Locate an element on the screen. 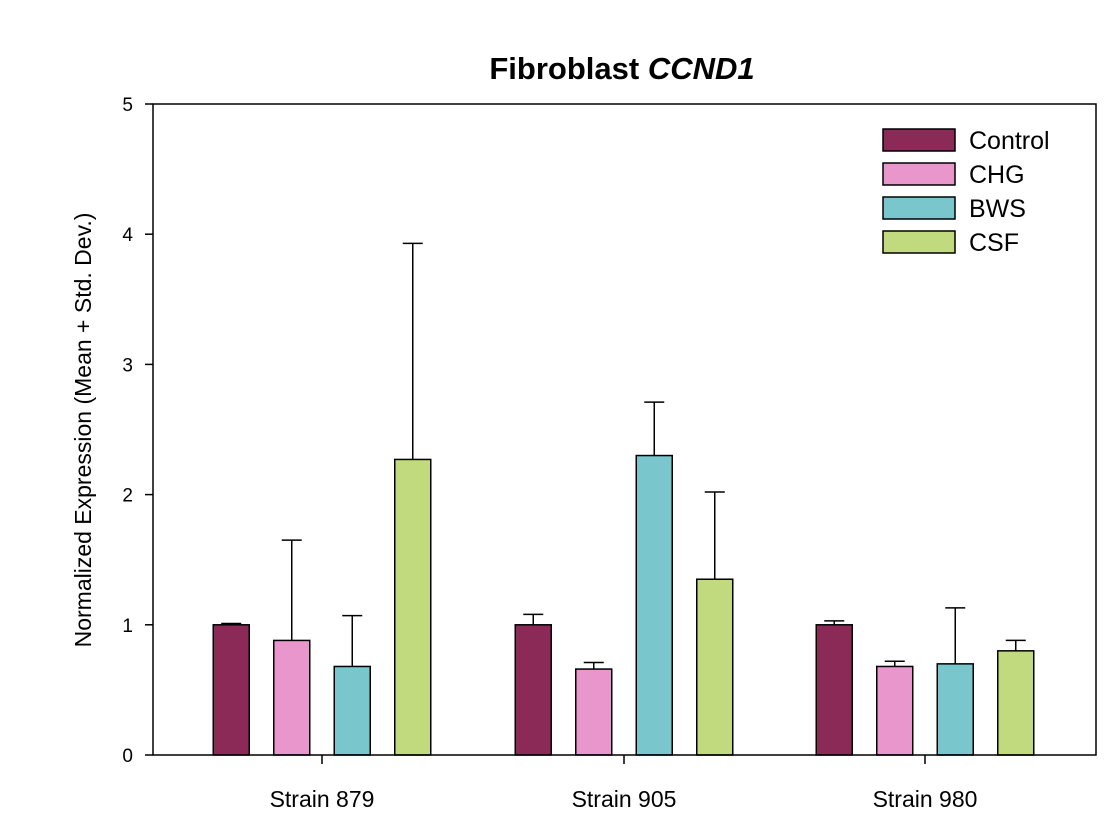  chart-title: Fibroblast CCND1 is located at coordinates (621, 68).